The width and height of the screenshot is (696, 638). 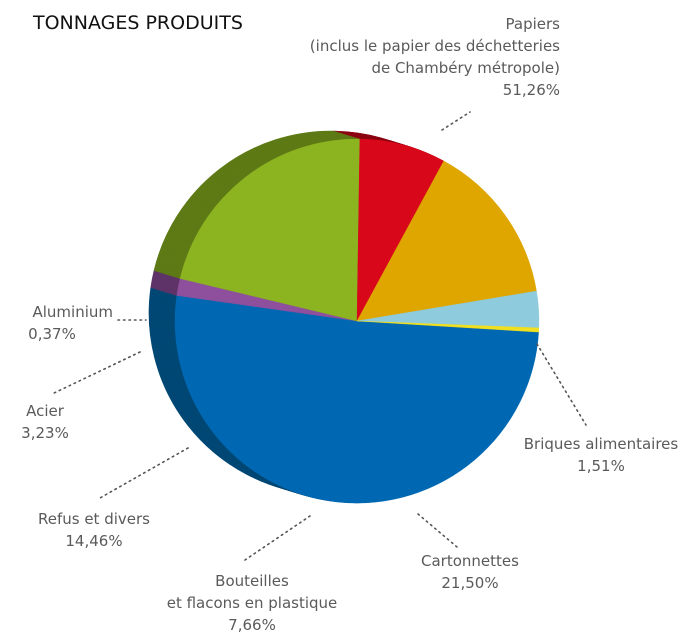 I want to click on chart-title: TONNAGES PRODUITS, so click(x=137, y=23).